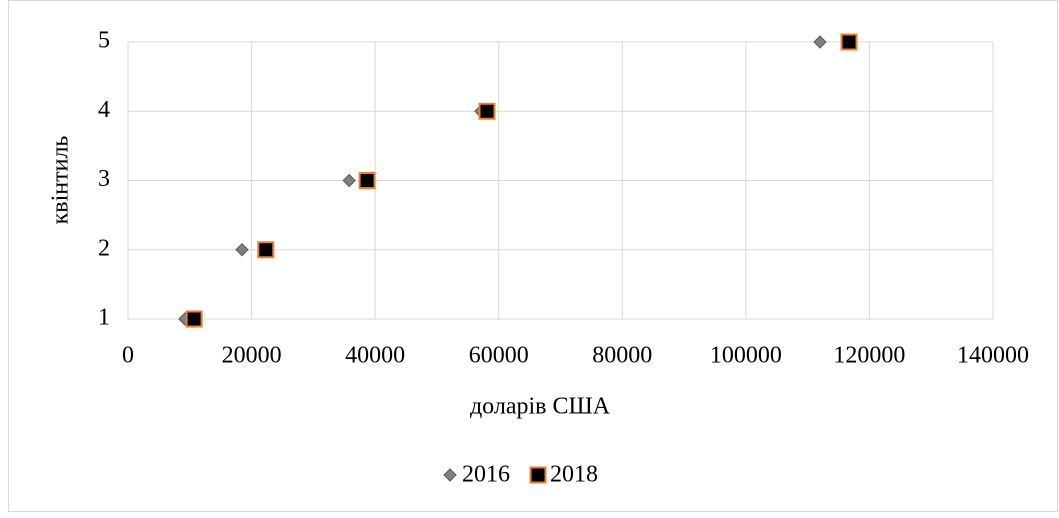 The image size is (1059, 518). What do you see at coordinates (104, 318) in the screenshot?
I see `y-tick-label: 1` at bounding box center [104, 318].